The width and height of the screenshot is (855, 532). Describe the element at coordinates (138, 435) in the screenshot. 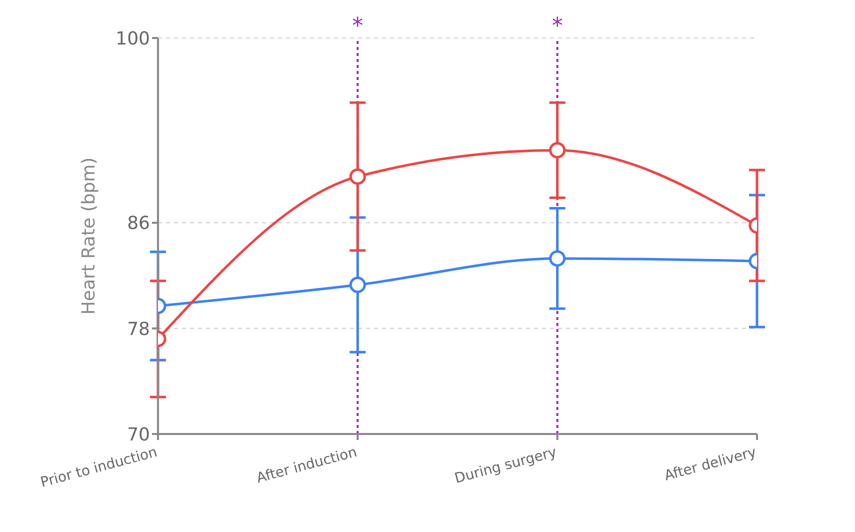

I see `y-tick-label: 70` at that location.